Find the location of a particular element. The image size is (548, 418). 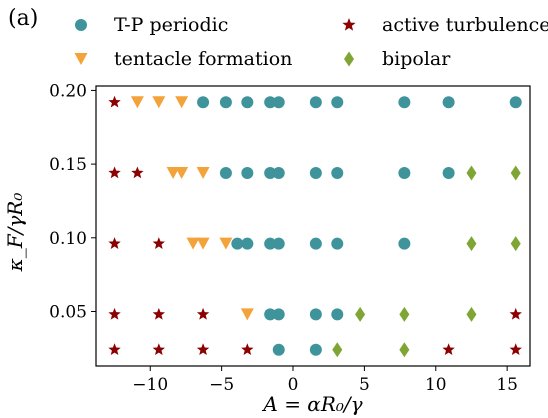

x-tick-label: 0 is located at coordinates (293, 385).